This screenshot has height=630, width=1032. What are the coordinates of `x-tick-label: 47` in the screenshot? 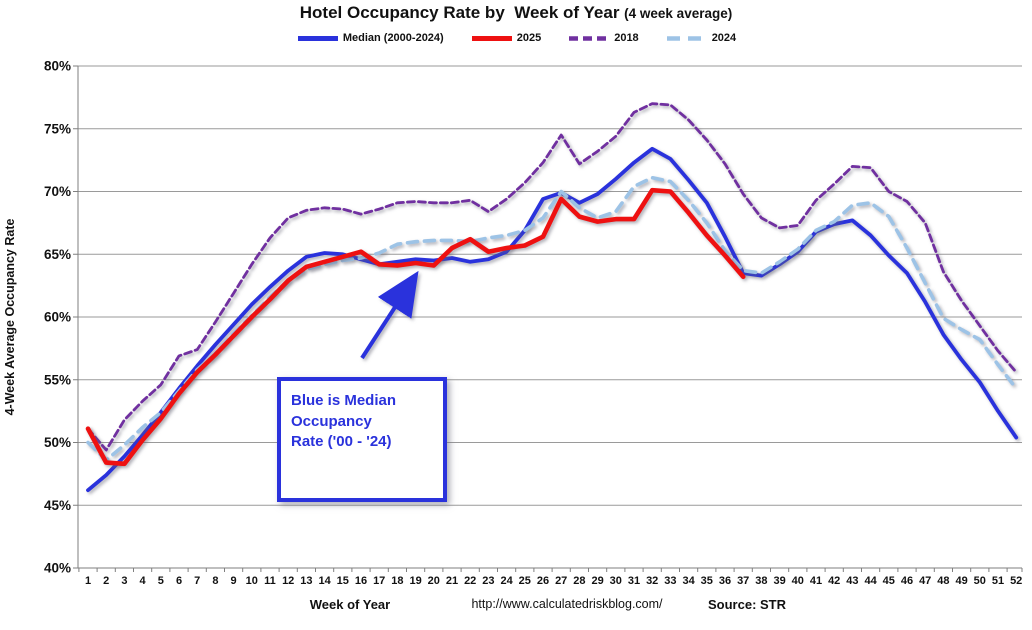 It's located at (925, 581).